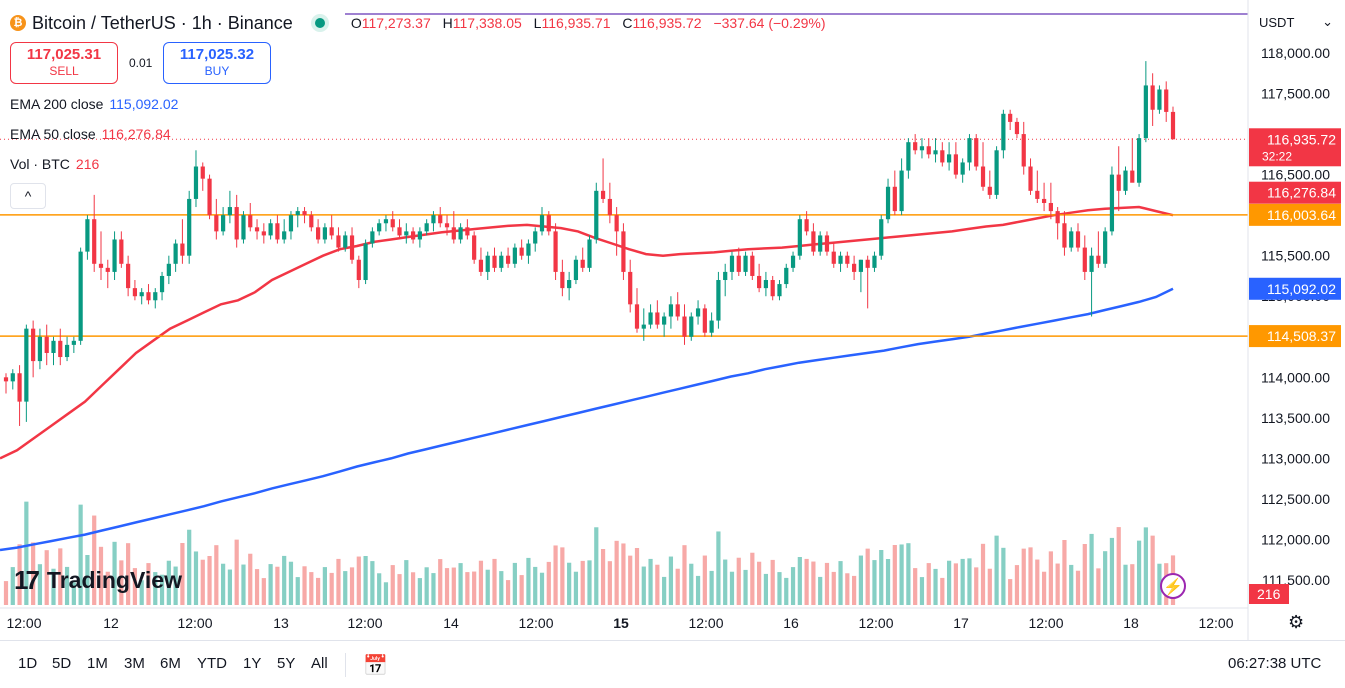 The height and width of the screenshot is (688, 1345). What do you see at coordinates (1173, 586) in the screenshot?
I see `lightning-alert-icon: ⚡` at bounding box center [1173, 586].